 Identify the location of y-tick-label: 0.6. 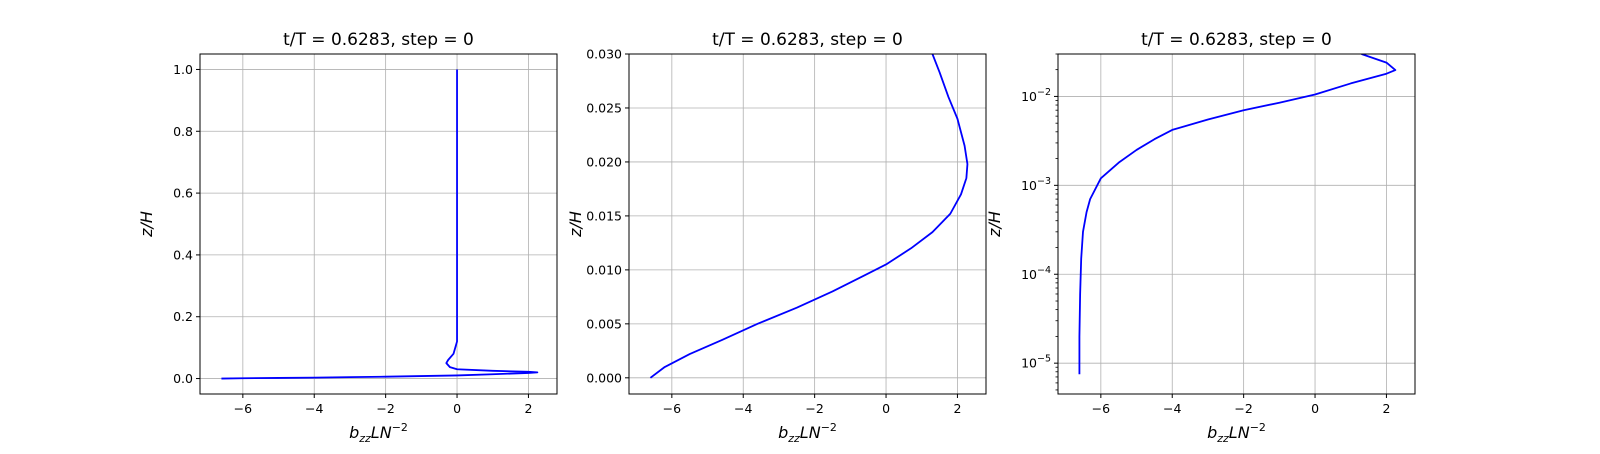
(183, 193).